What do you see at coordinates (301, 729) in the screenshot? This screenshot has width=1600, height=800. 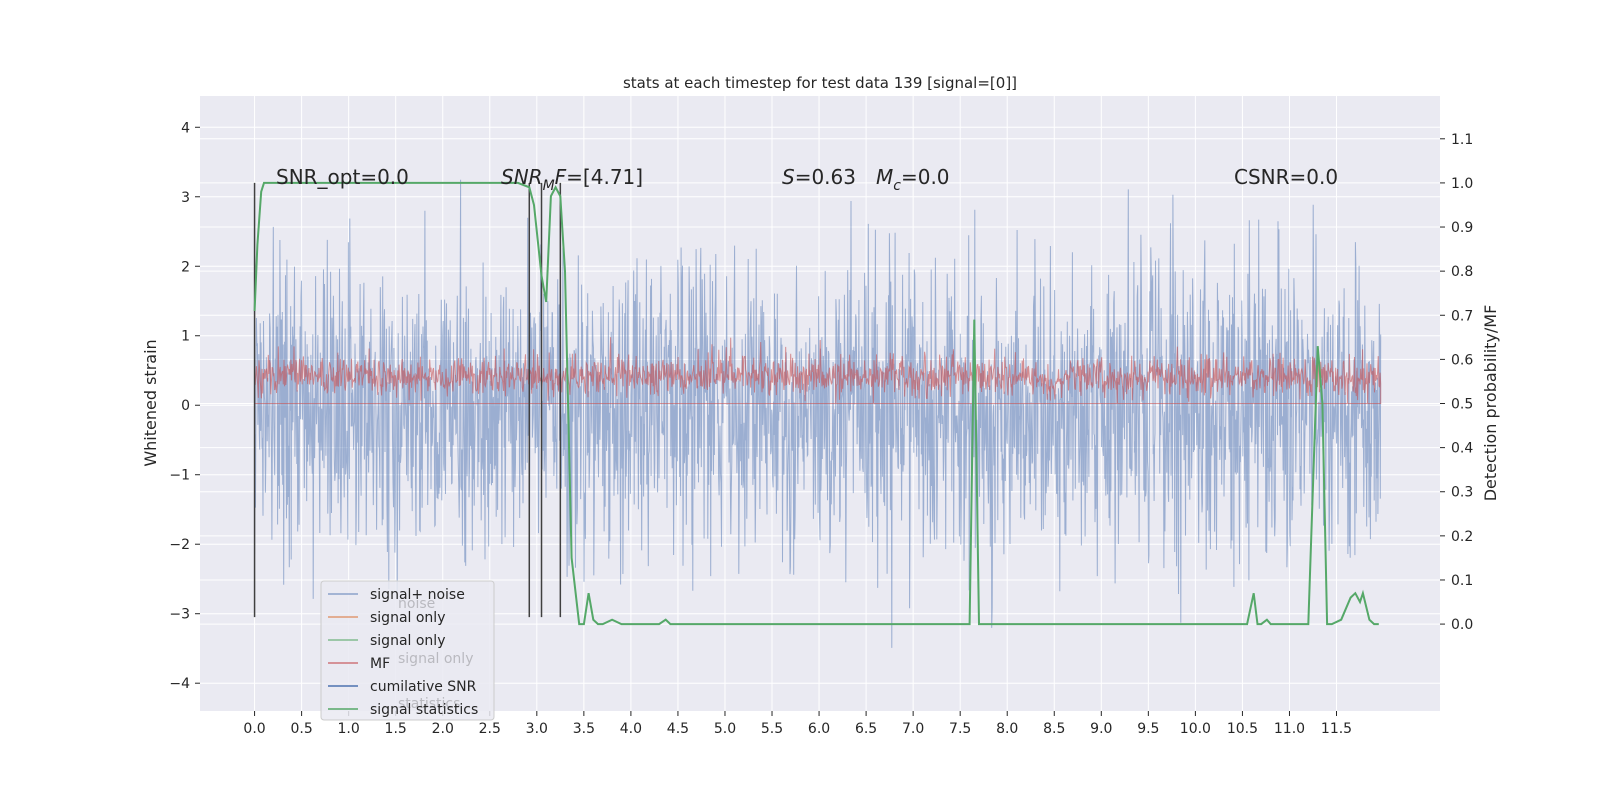 I see `x-tick-label: 0.5` at bounding box center [301, 729].